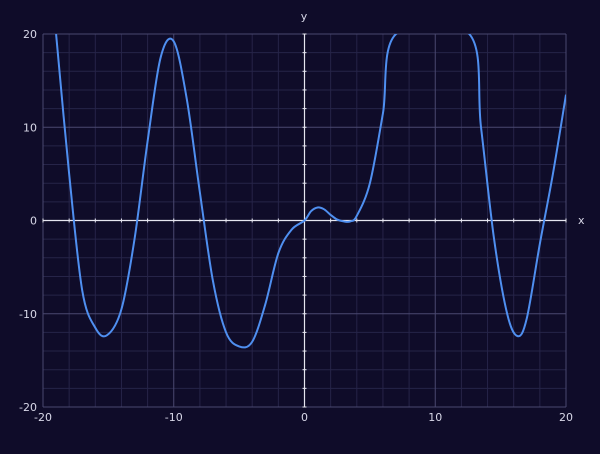 The height and width of the screenshot is (454, 600). Describe the element at coordinates (43, 417) in the screenshot. I see `x-tick-label: -20` at that location.